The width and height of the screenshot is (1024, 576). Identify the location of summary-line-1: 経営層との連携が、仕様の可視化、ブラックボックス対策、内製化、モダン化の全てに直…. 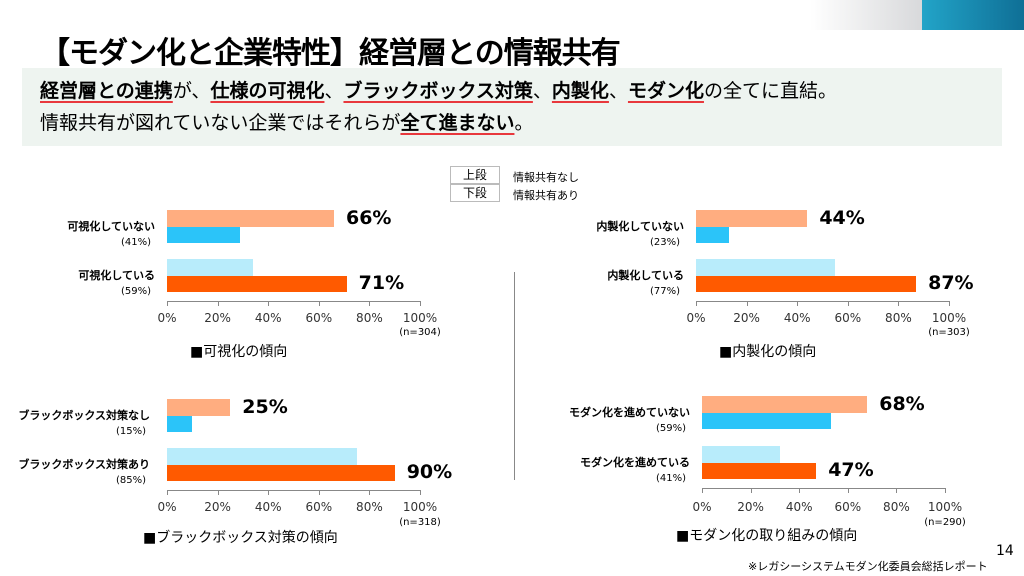
(438, 89).